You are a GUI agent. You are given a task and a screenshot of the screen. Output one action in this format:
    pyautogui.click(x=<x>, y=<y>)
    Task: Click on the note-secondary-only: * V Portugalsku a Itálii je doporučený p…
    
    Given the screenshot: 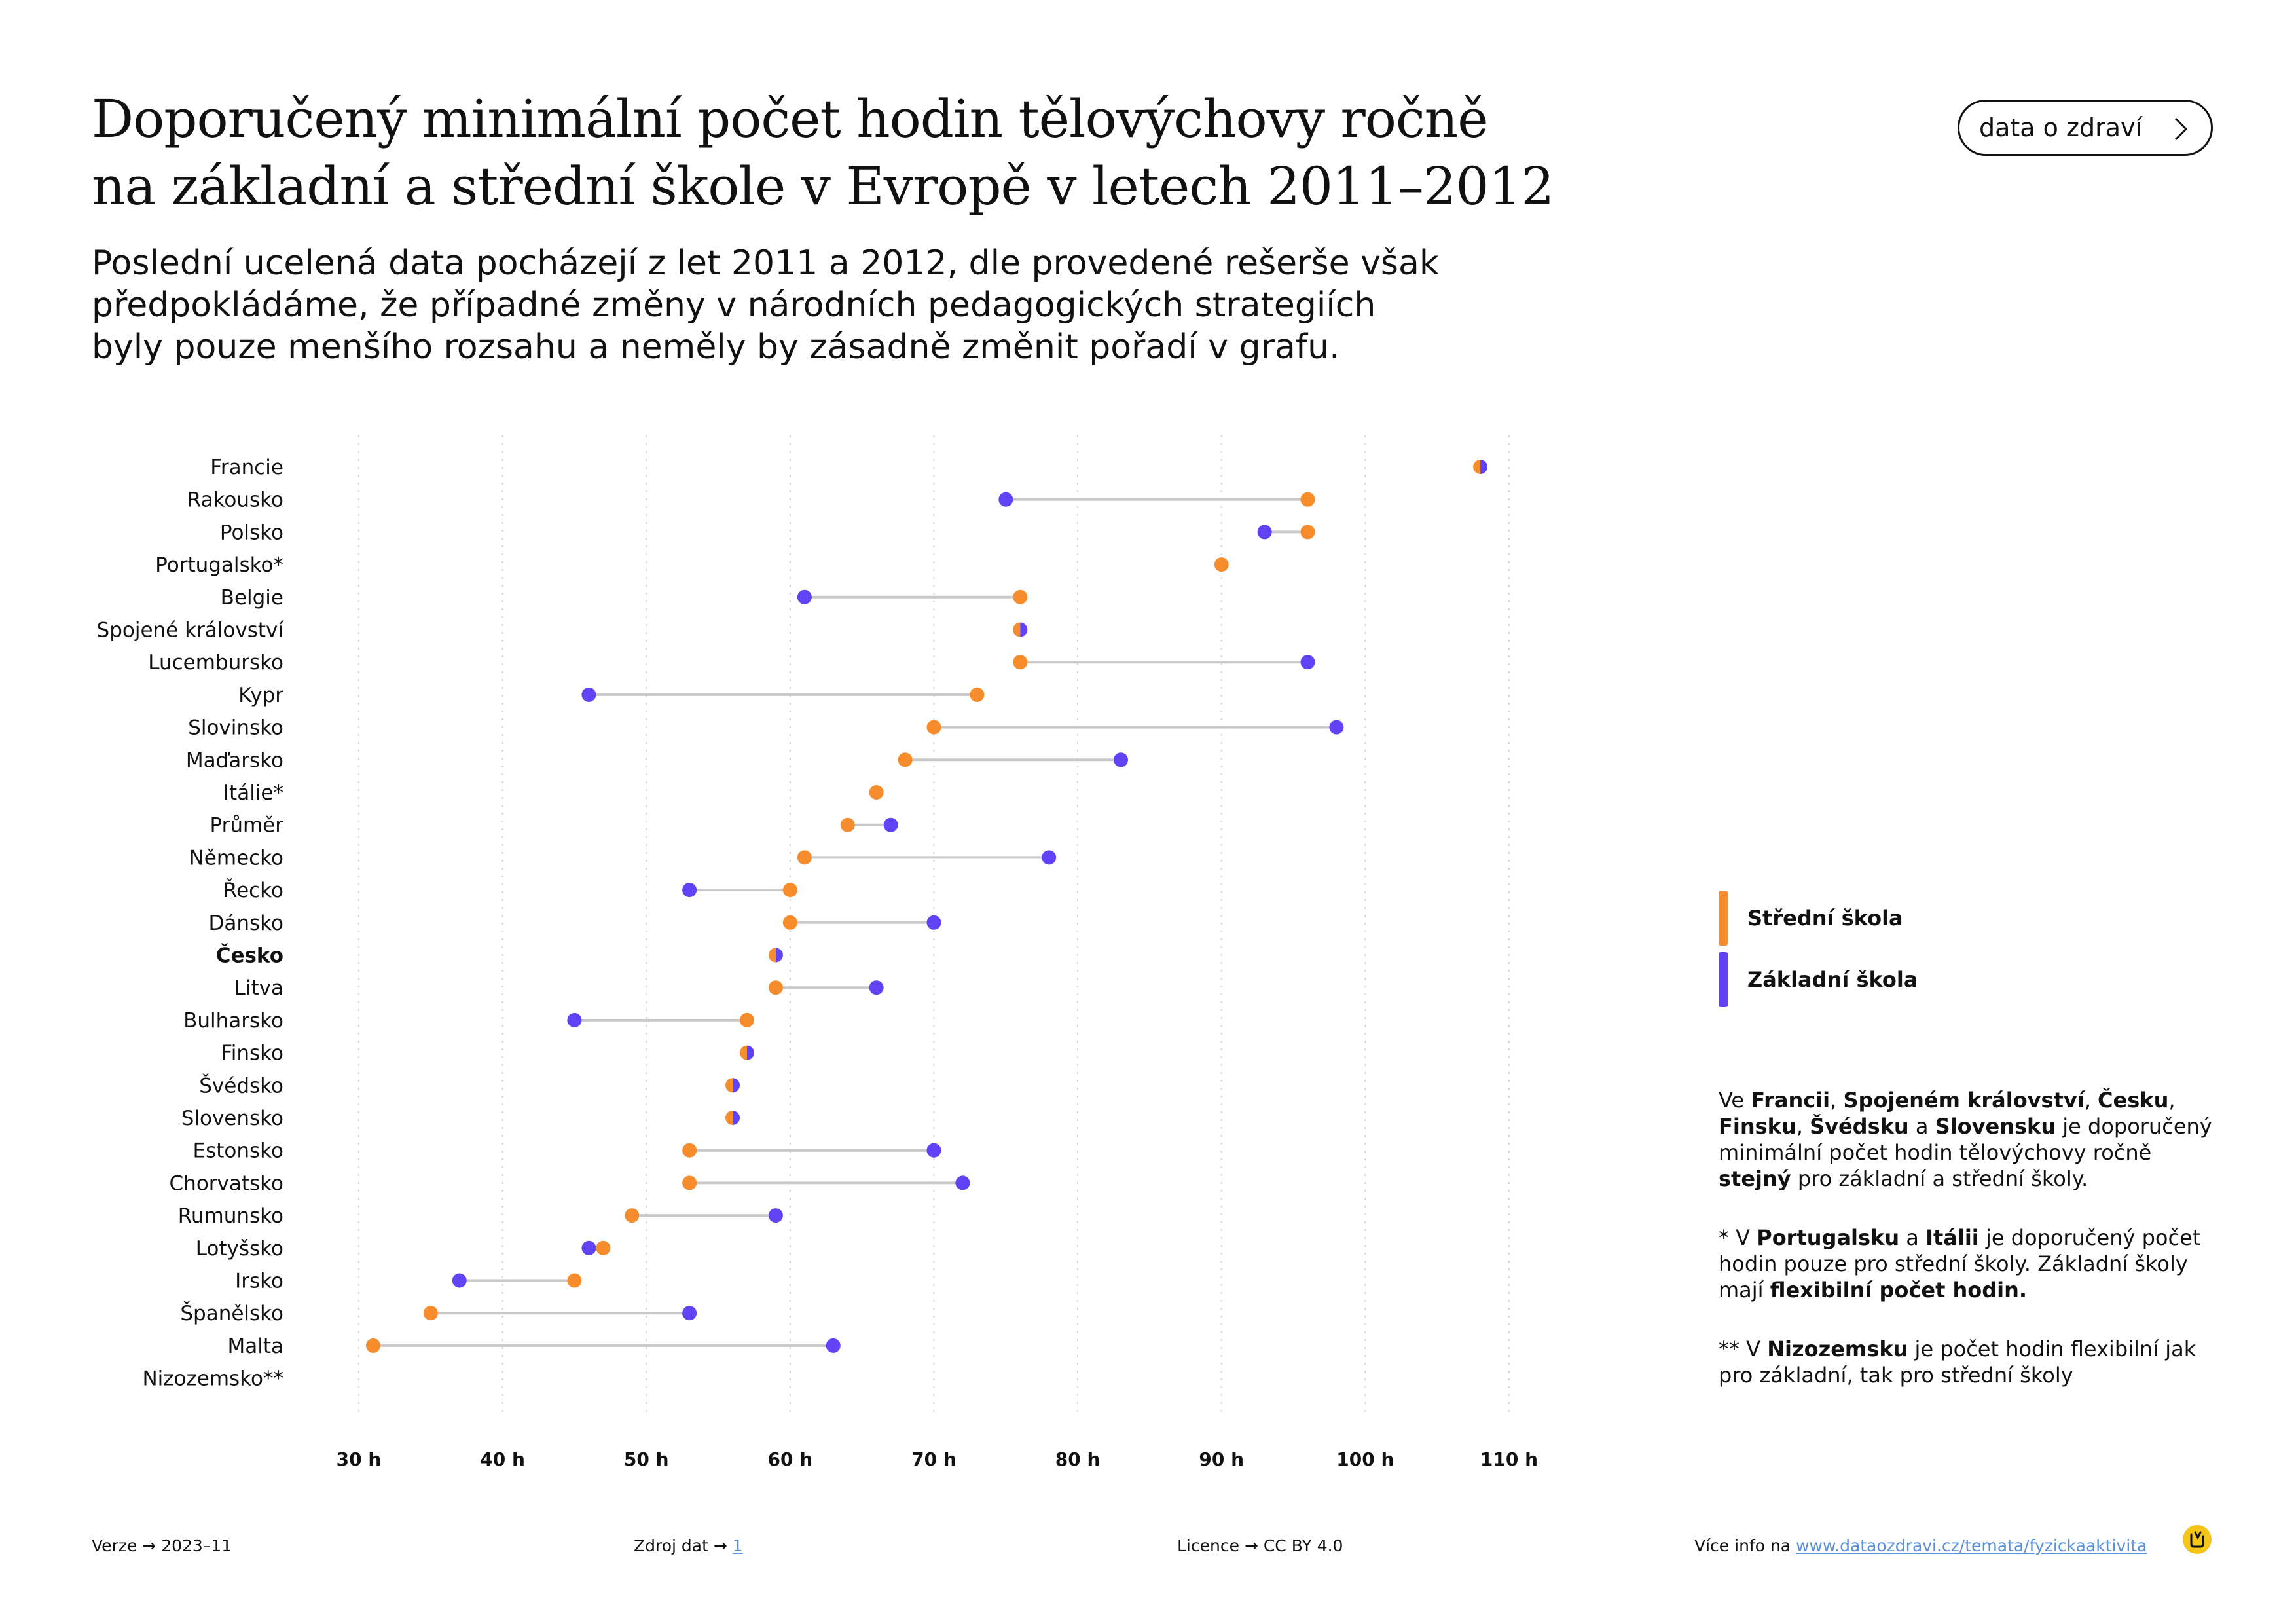 What is the action you would take?
    pyautogui.click(x=1960, y=1263)
    